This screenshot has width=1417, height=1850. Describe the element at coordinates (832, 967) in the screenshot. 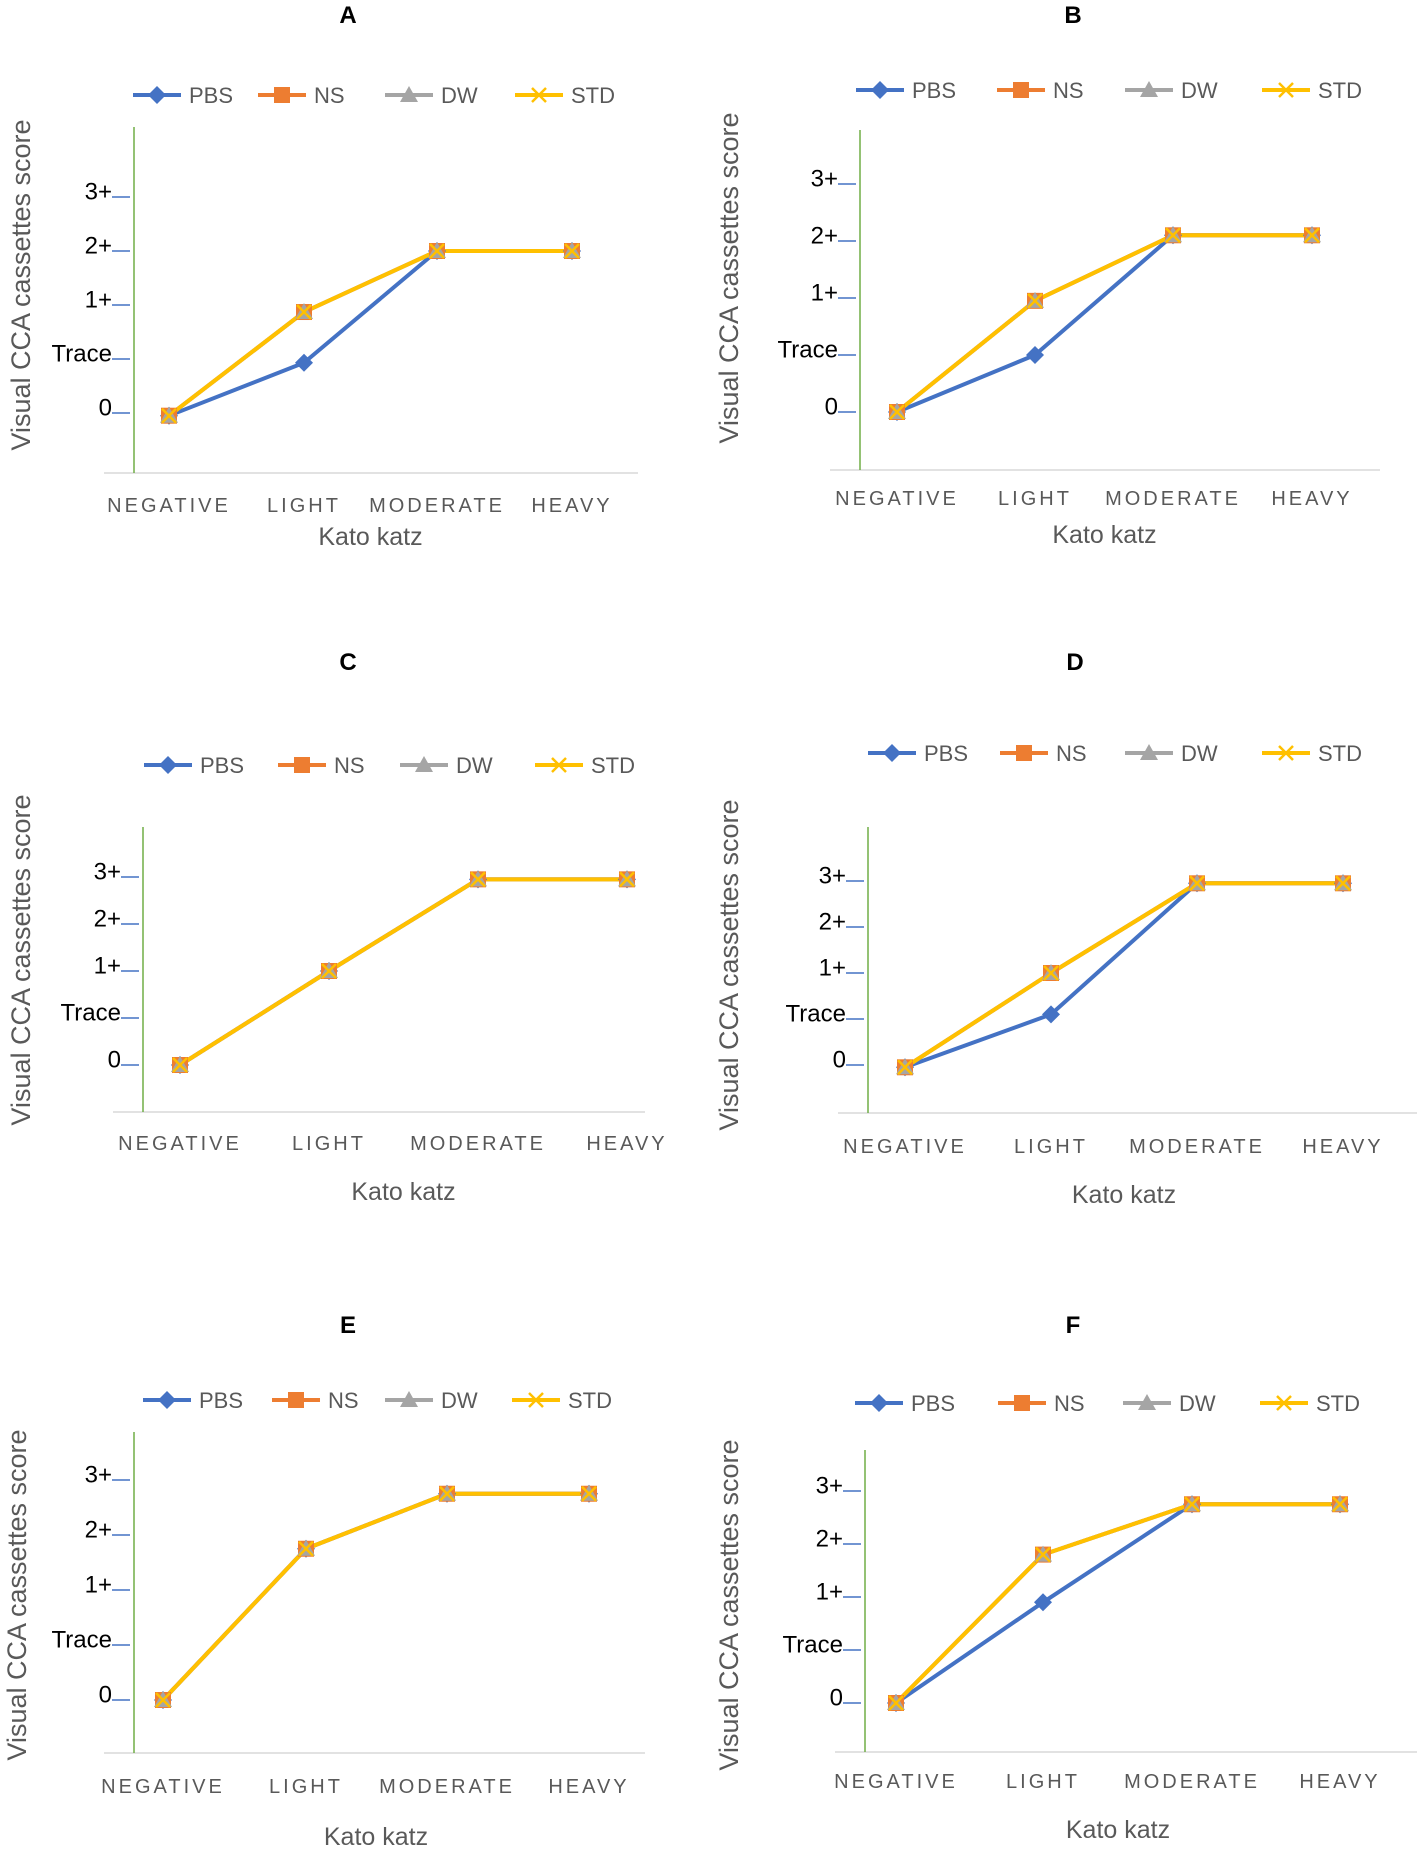

I see `y-tick-label-d: 1+` at that location.